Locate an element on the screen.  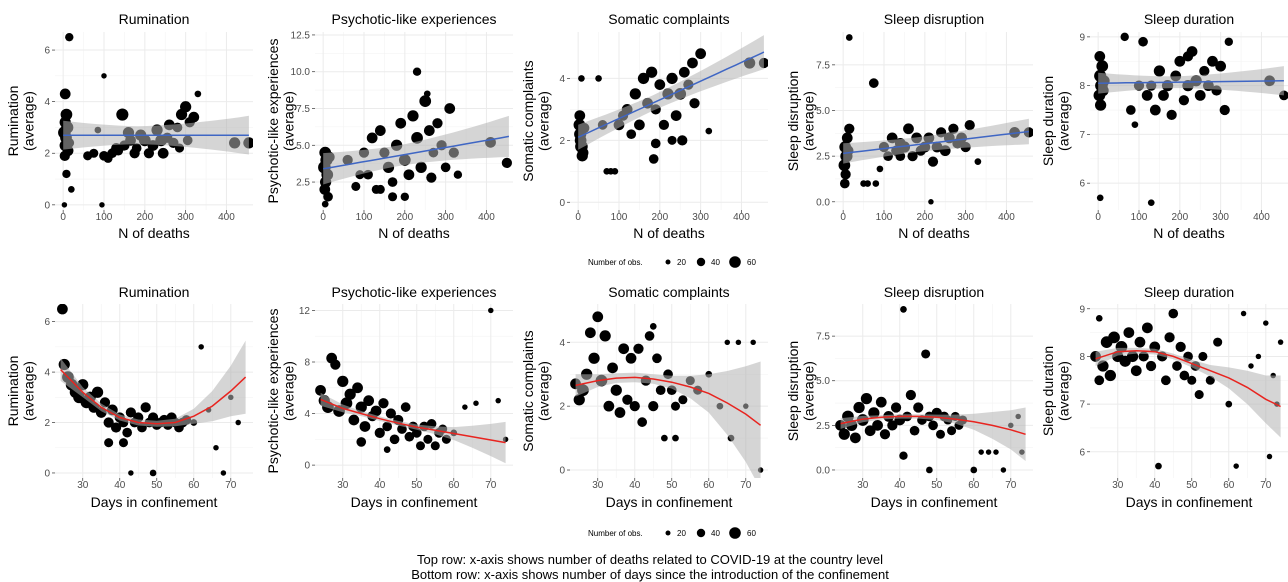
panel-1-3-title: Sleep disruption is located at coordinates (934, 292).